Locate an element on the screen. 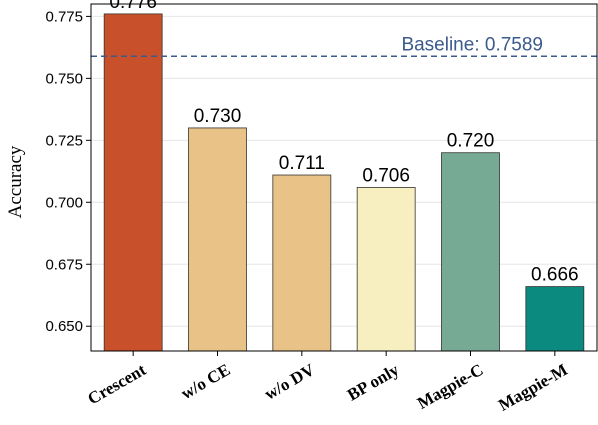  data-label: 0.720 is located at coordinates (471, 141).